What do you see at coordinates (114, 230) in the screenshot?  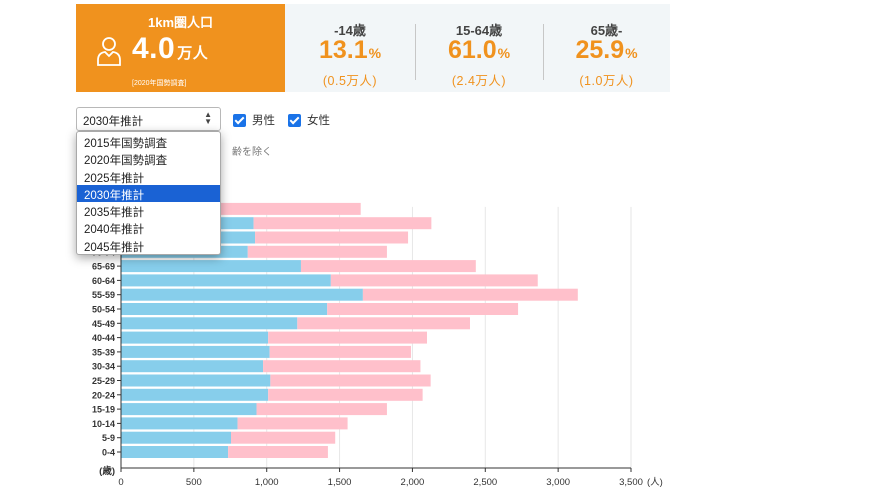 I see `year-option: 2040年推計` at bounding box center [114, 230].